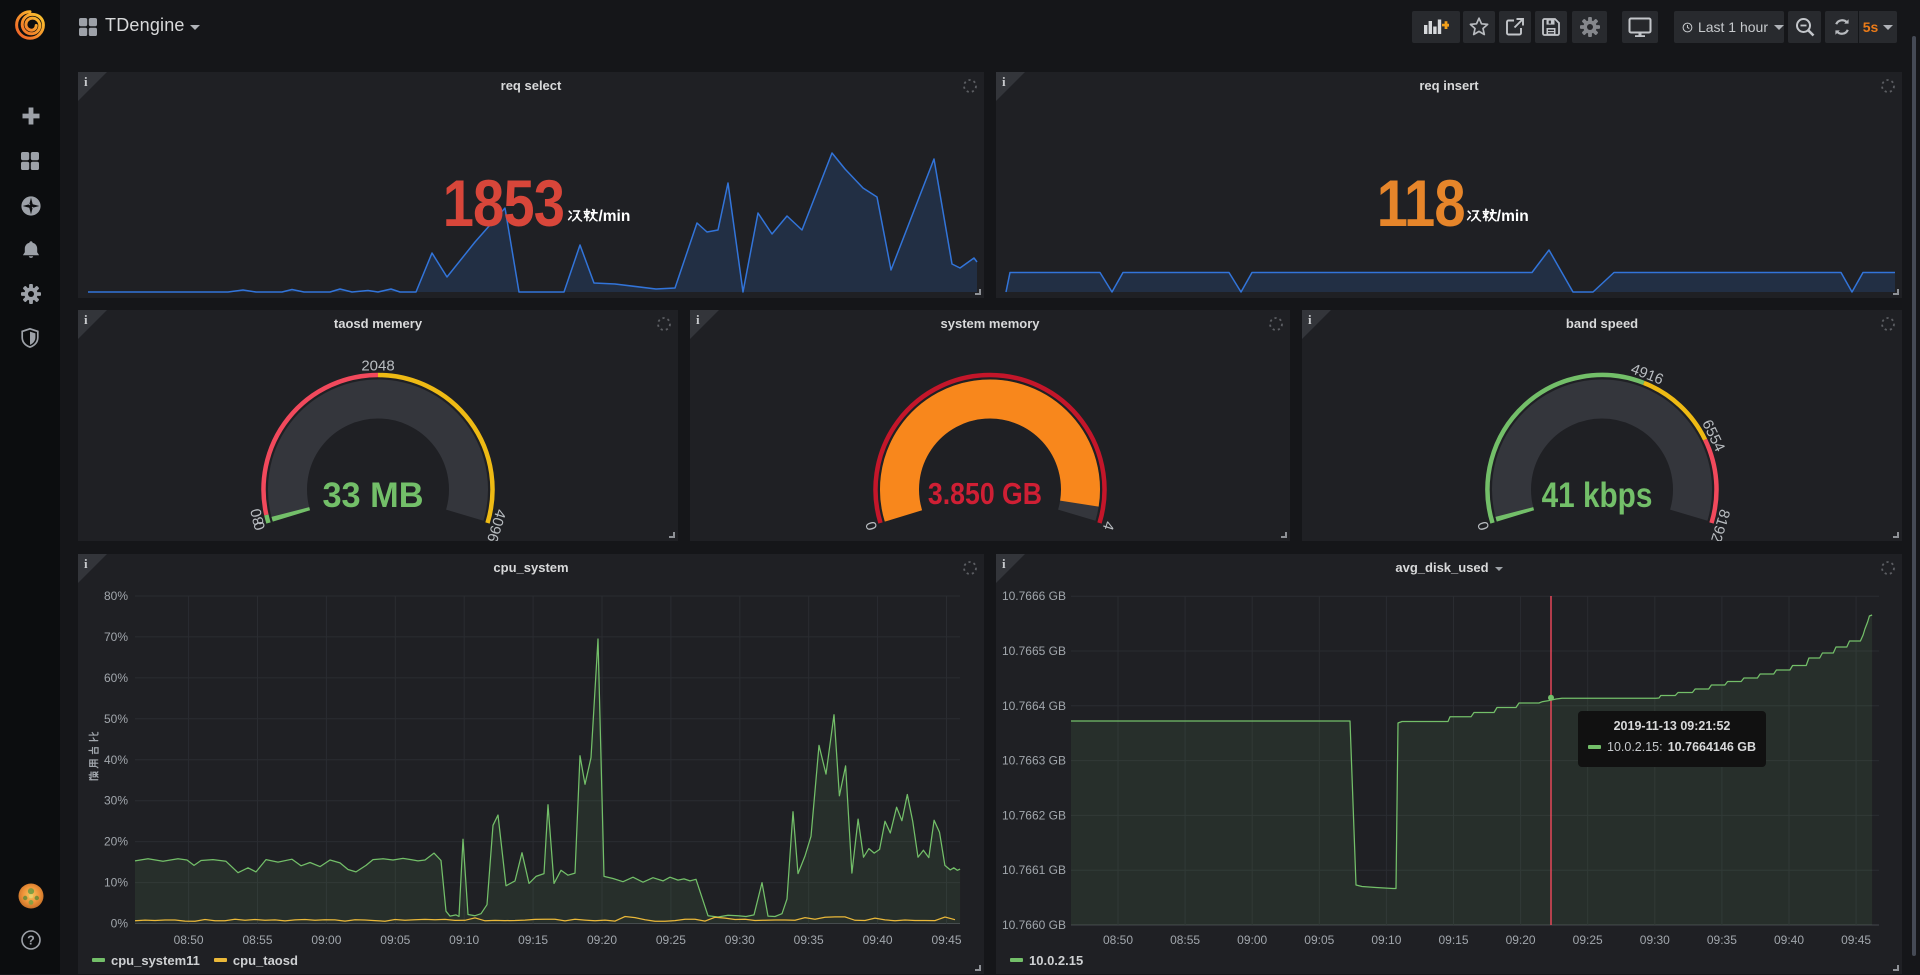  Describe the element at coordinates (116, 882) in the screenshot. I see `svg-text: 10%` at that location.